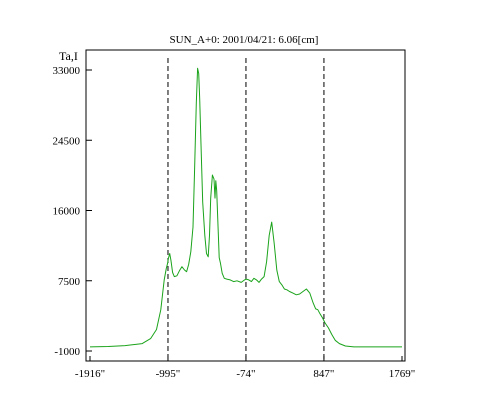 This screenshot has height=400, width=500. I want to click on y-tick-label: 33000, so click(67, 71).